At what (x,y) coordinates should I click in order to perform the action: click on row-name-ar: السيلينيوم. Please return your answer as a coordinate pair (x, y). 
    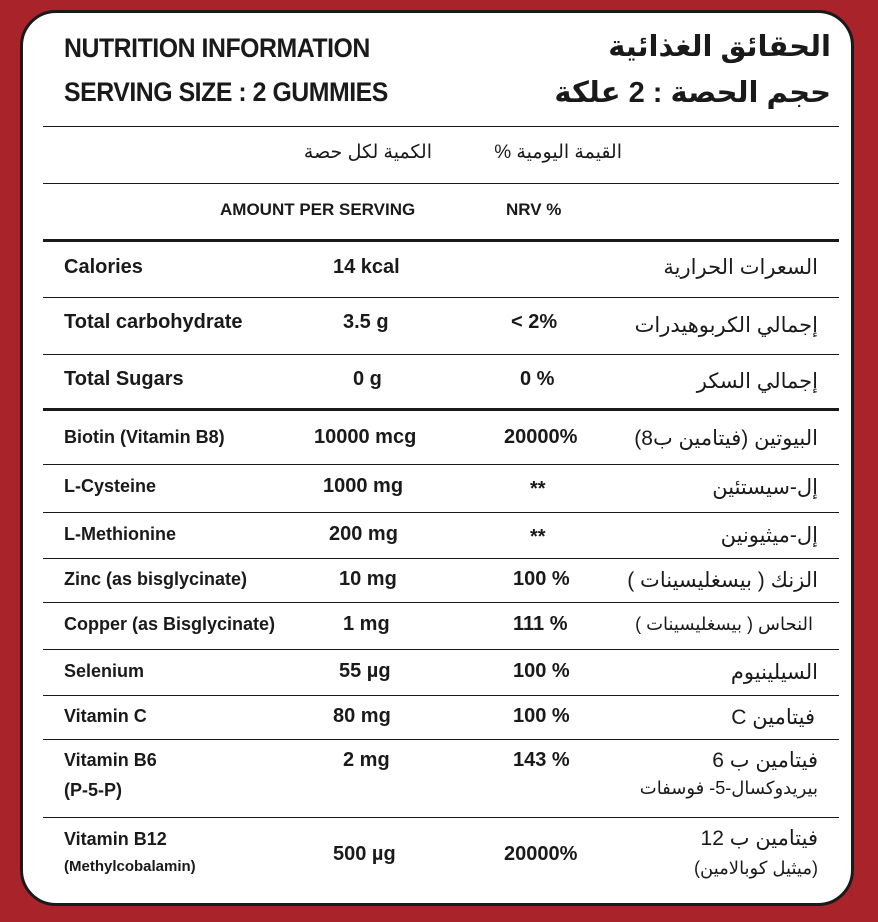
    Looking at the image, I should click on (774, 672).